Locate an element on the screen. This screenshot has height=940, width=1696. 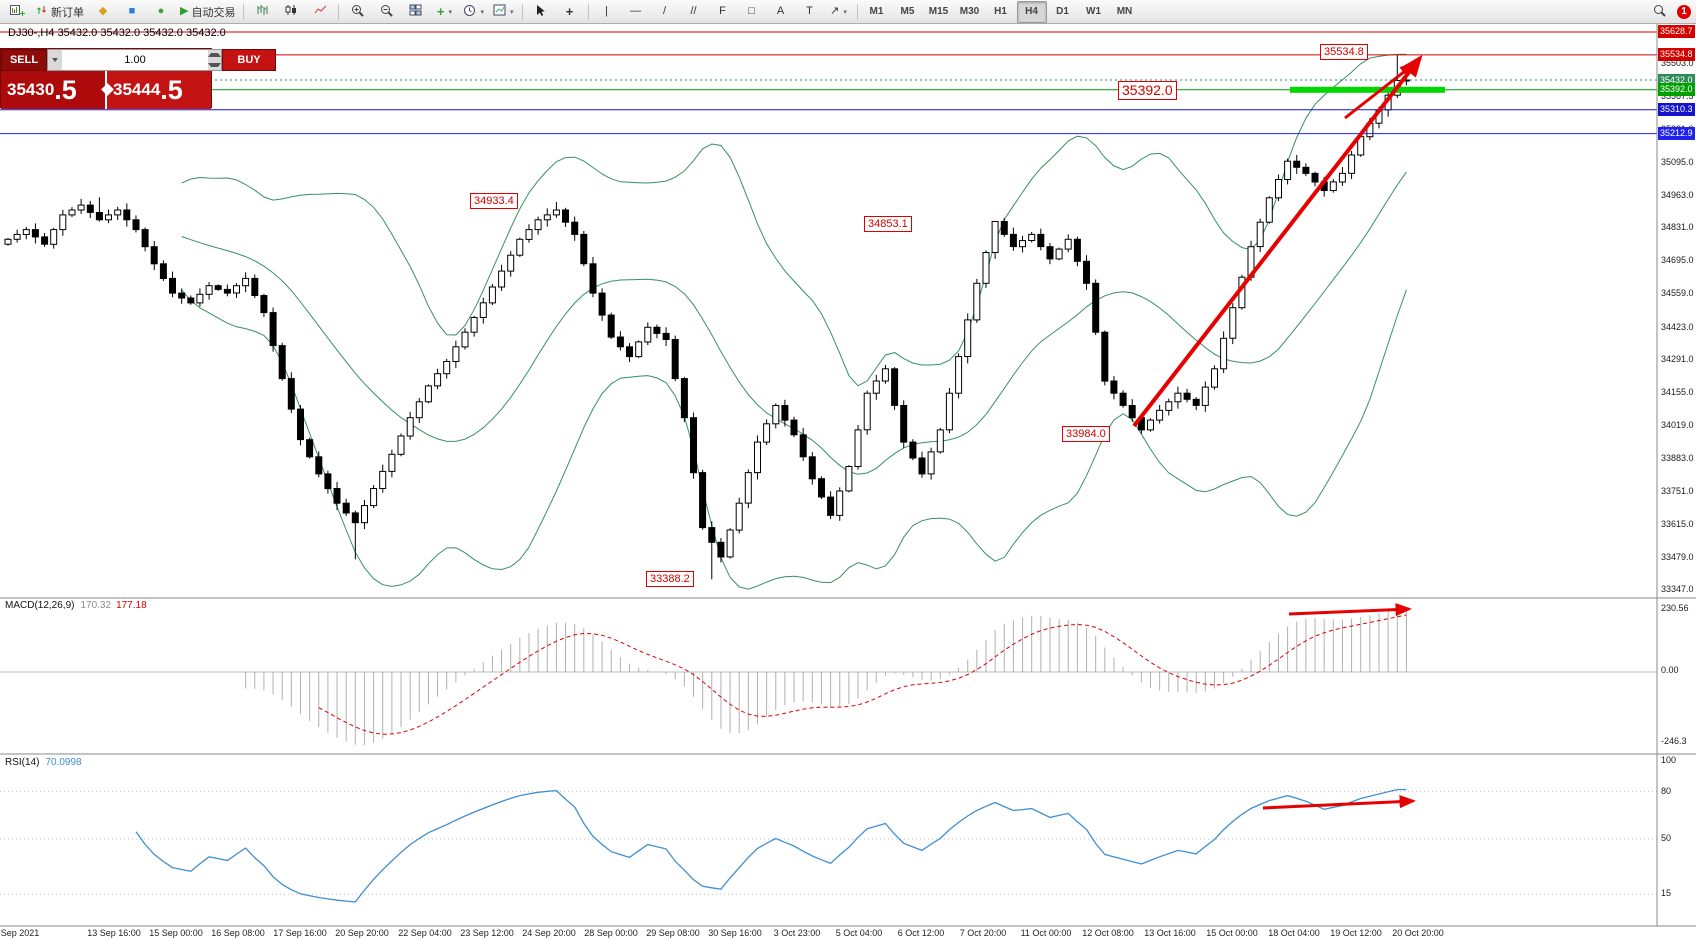
channel-button: // is located at coordinates (694, 12).